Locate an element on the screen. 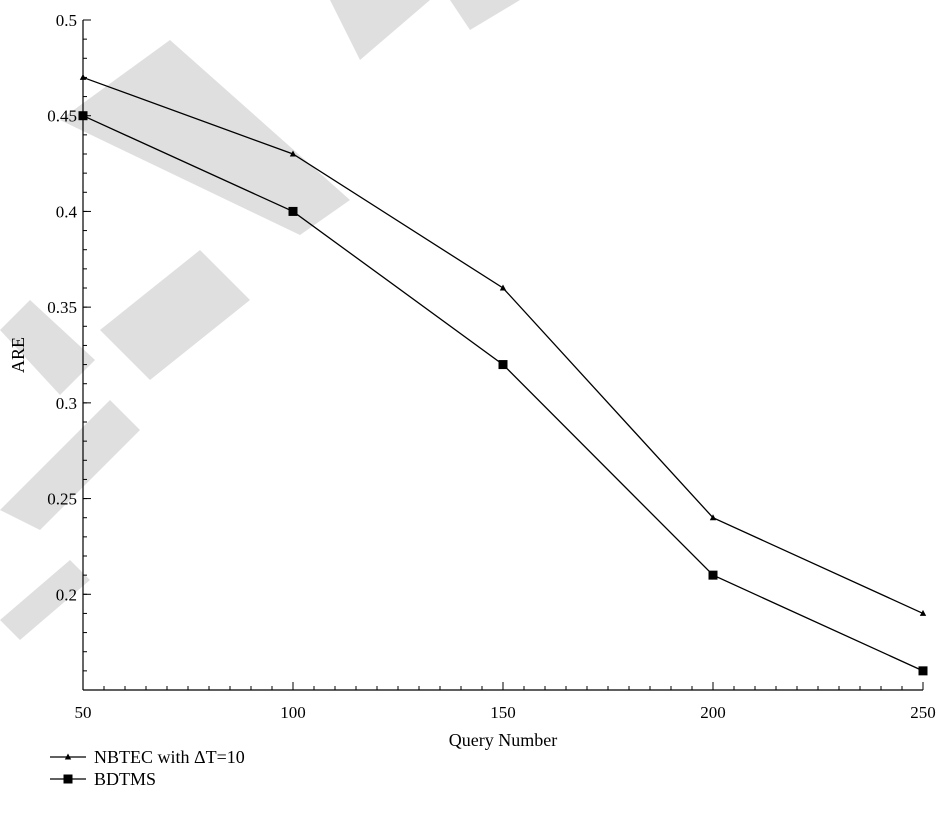  x-tick-label: 150 is located at coordinates (503, 712).